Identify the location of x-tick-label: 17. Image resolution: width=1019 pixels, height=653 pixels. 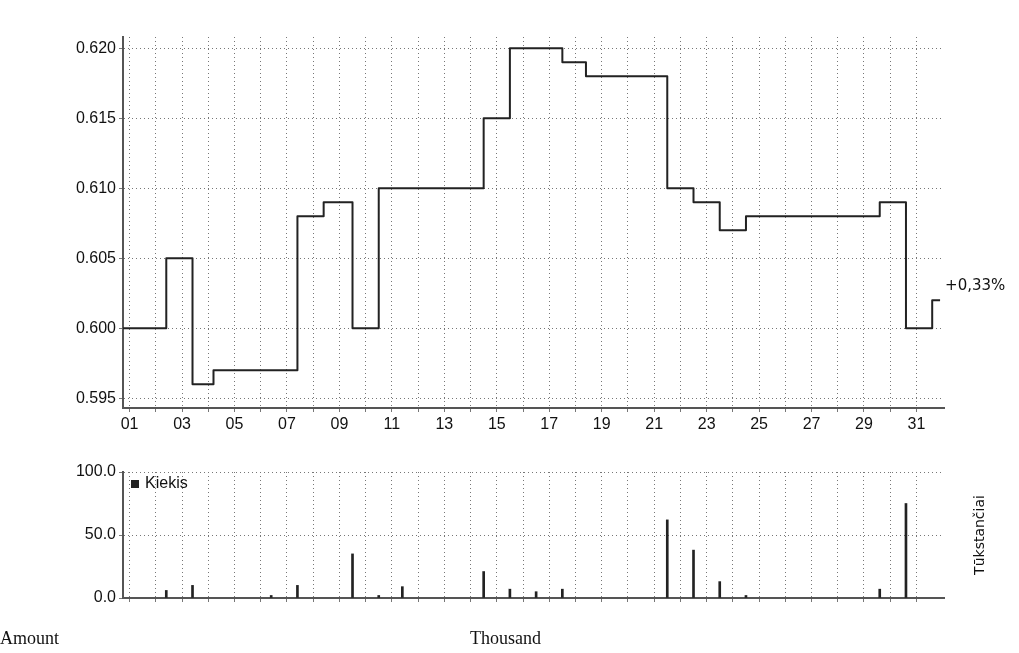
(549, 424).